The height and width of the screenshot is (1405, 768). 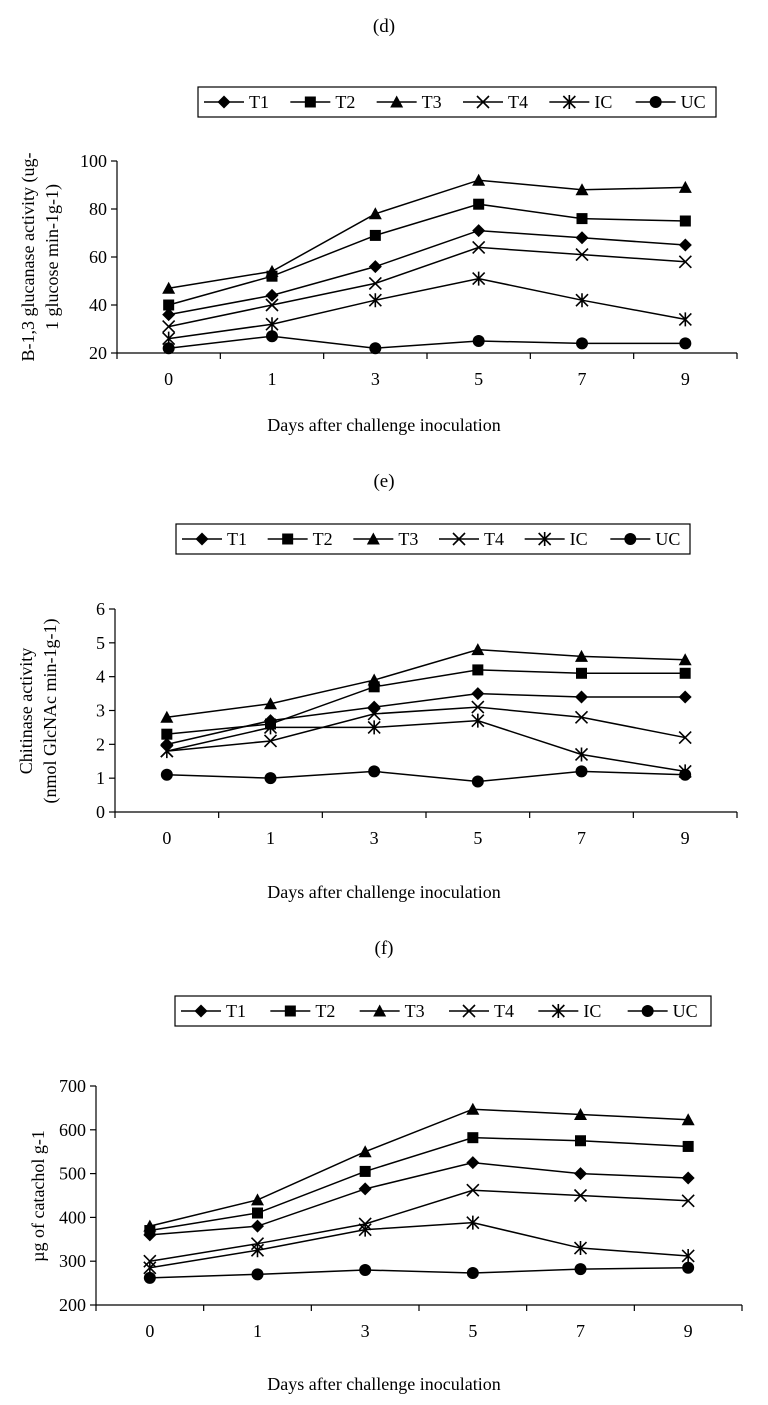 What do you see at coordinates (100, 778) in the screenshot?
I see `y-tick-label: 1` at bounding box center [100, 778].